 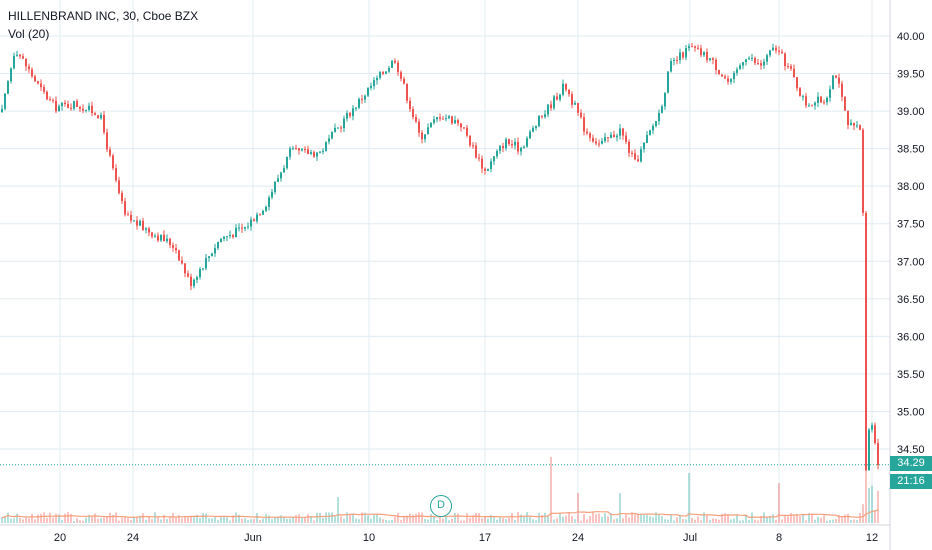 What do you see at coordinates (253, 538) in the screenshot?
I see `time-tick-label: Jun` at bounding box center [253, 538].